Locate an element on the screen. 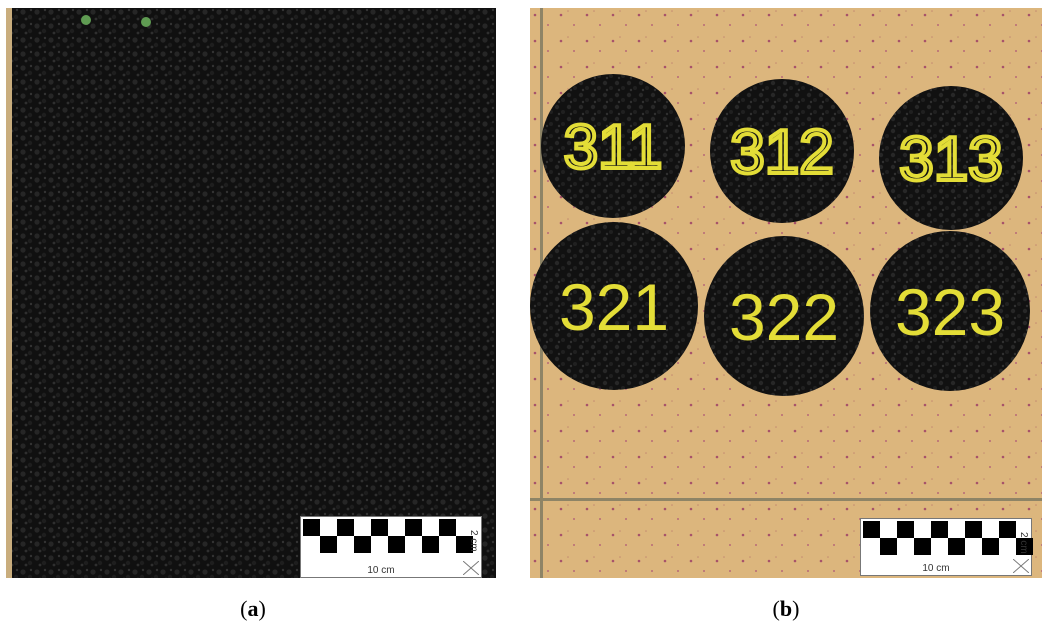 The image size is (1046, 628). caption-b: (b) is located at coordinates (786, 608).